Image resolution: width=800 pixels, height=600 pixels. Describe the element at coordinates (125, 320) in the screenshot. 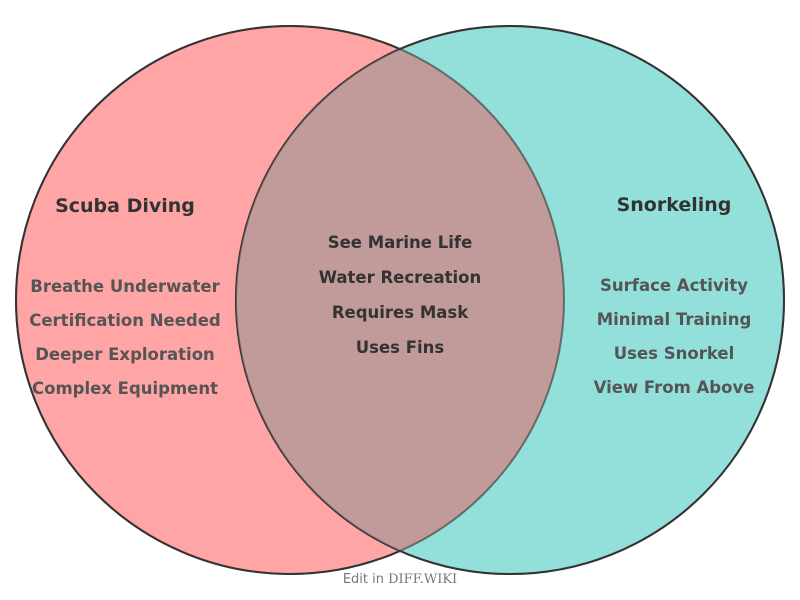

I see `left-item: Certification Needed` at that location.